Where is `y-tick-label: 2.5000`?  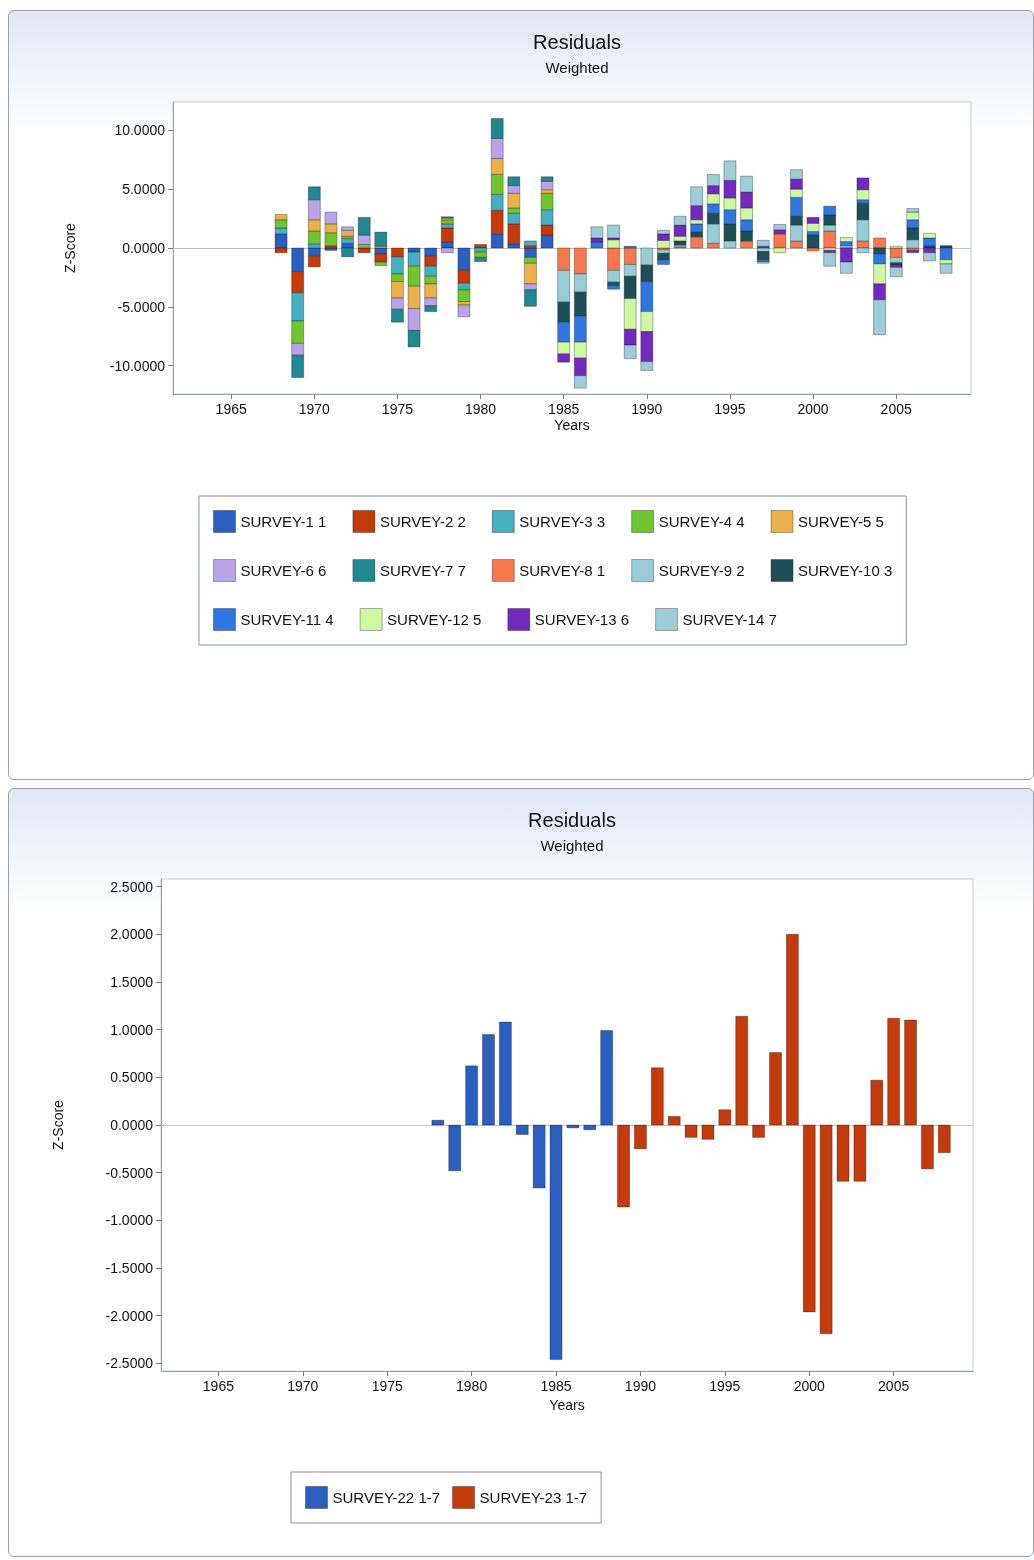 y-tick-label: 2.5000 is located at coordinates (132, 886).